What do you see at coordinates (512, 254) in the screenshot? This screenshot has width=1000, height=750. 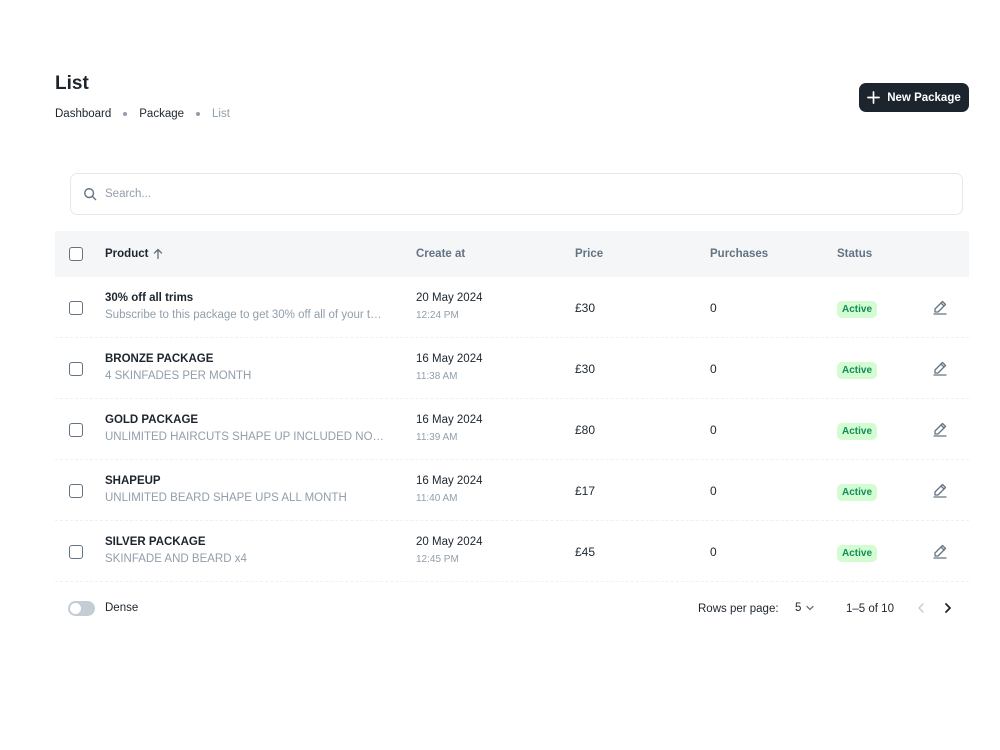 I see `table-header: Product Create at Price Purchases Status` at bounding box center [512, 254].